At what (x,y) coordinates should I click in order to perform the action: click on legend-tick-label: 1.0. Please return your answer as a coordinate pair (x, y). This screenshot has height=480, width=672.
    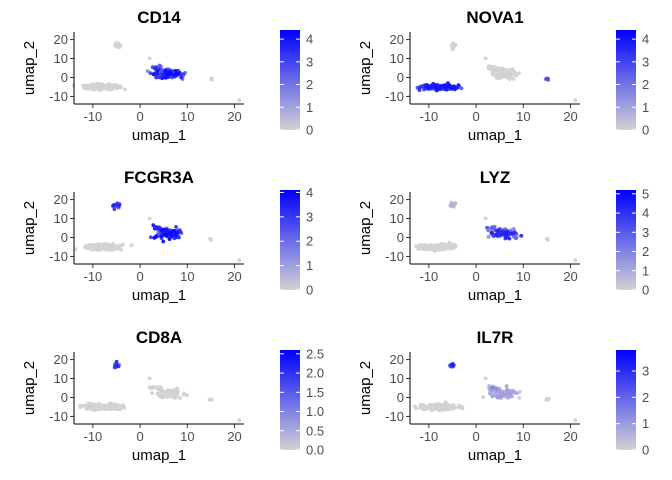
    Looking at the image, I should click on (315, 411).